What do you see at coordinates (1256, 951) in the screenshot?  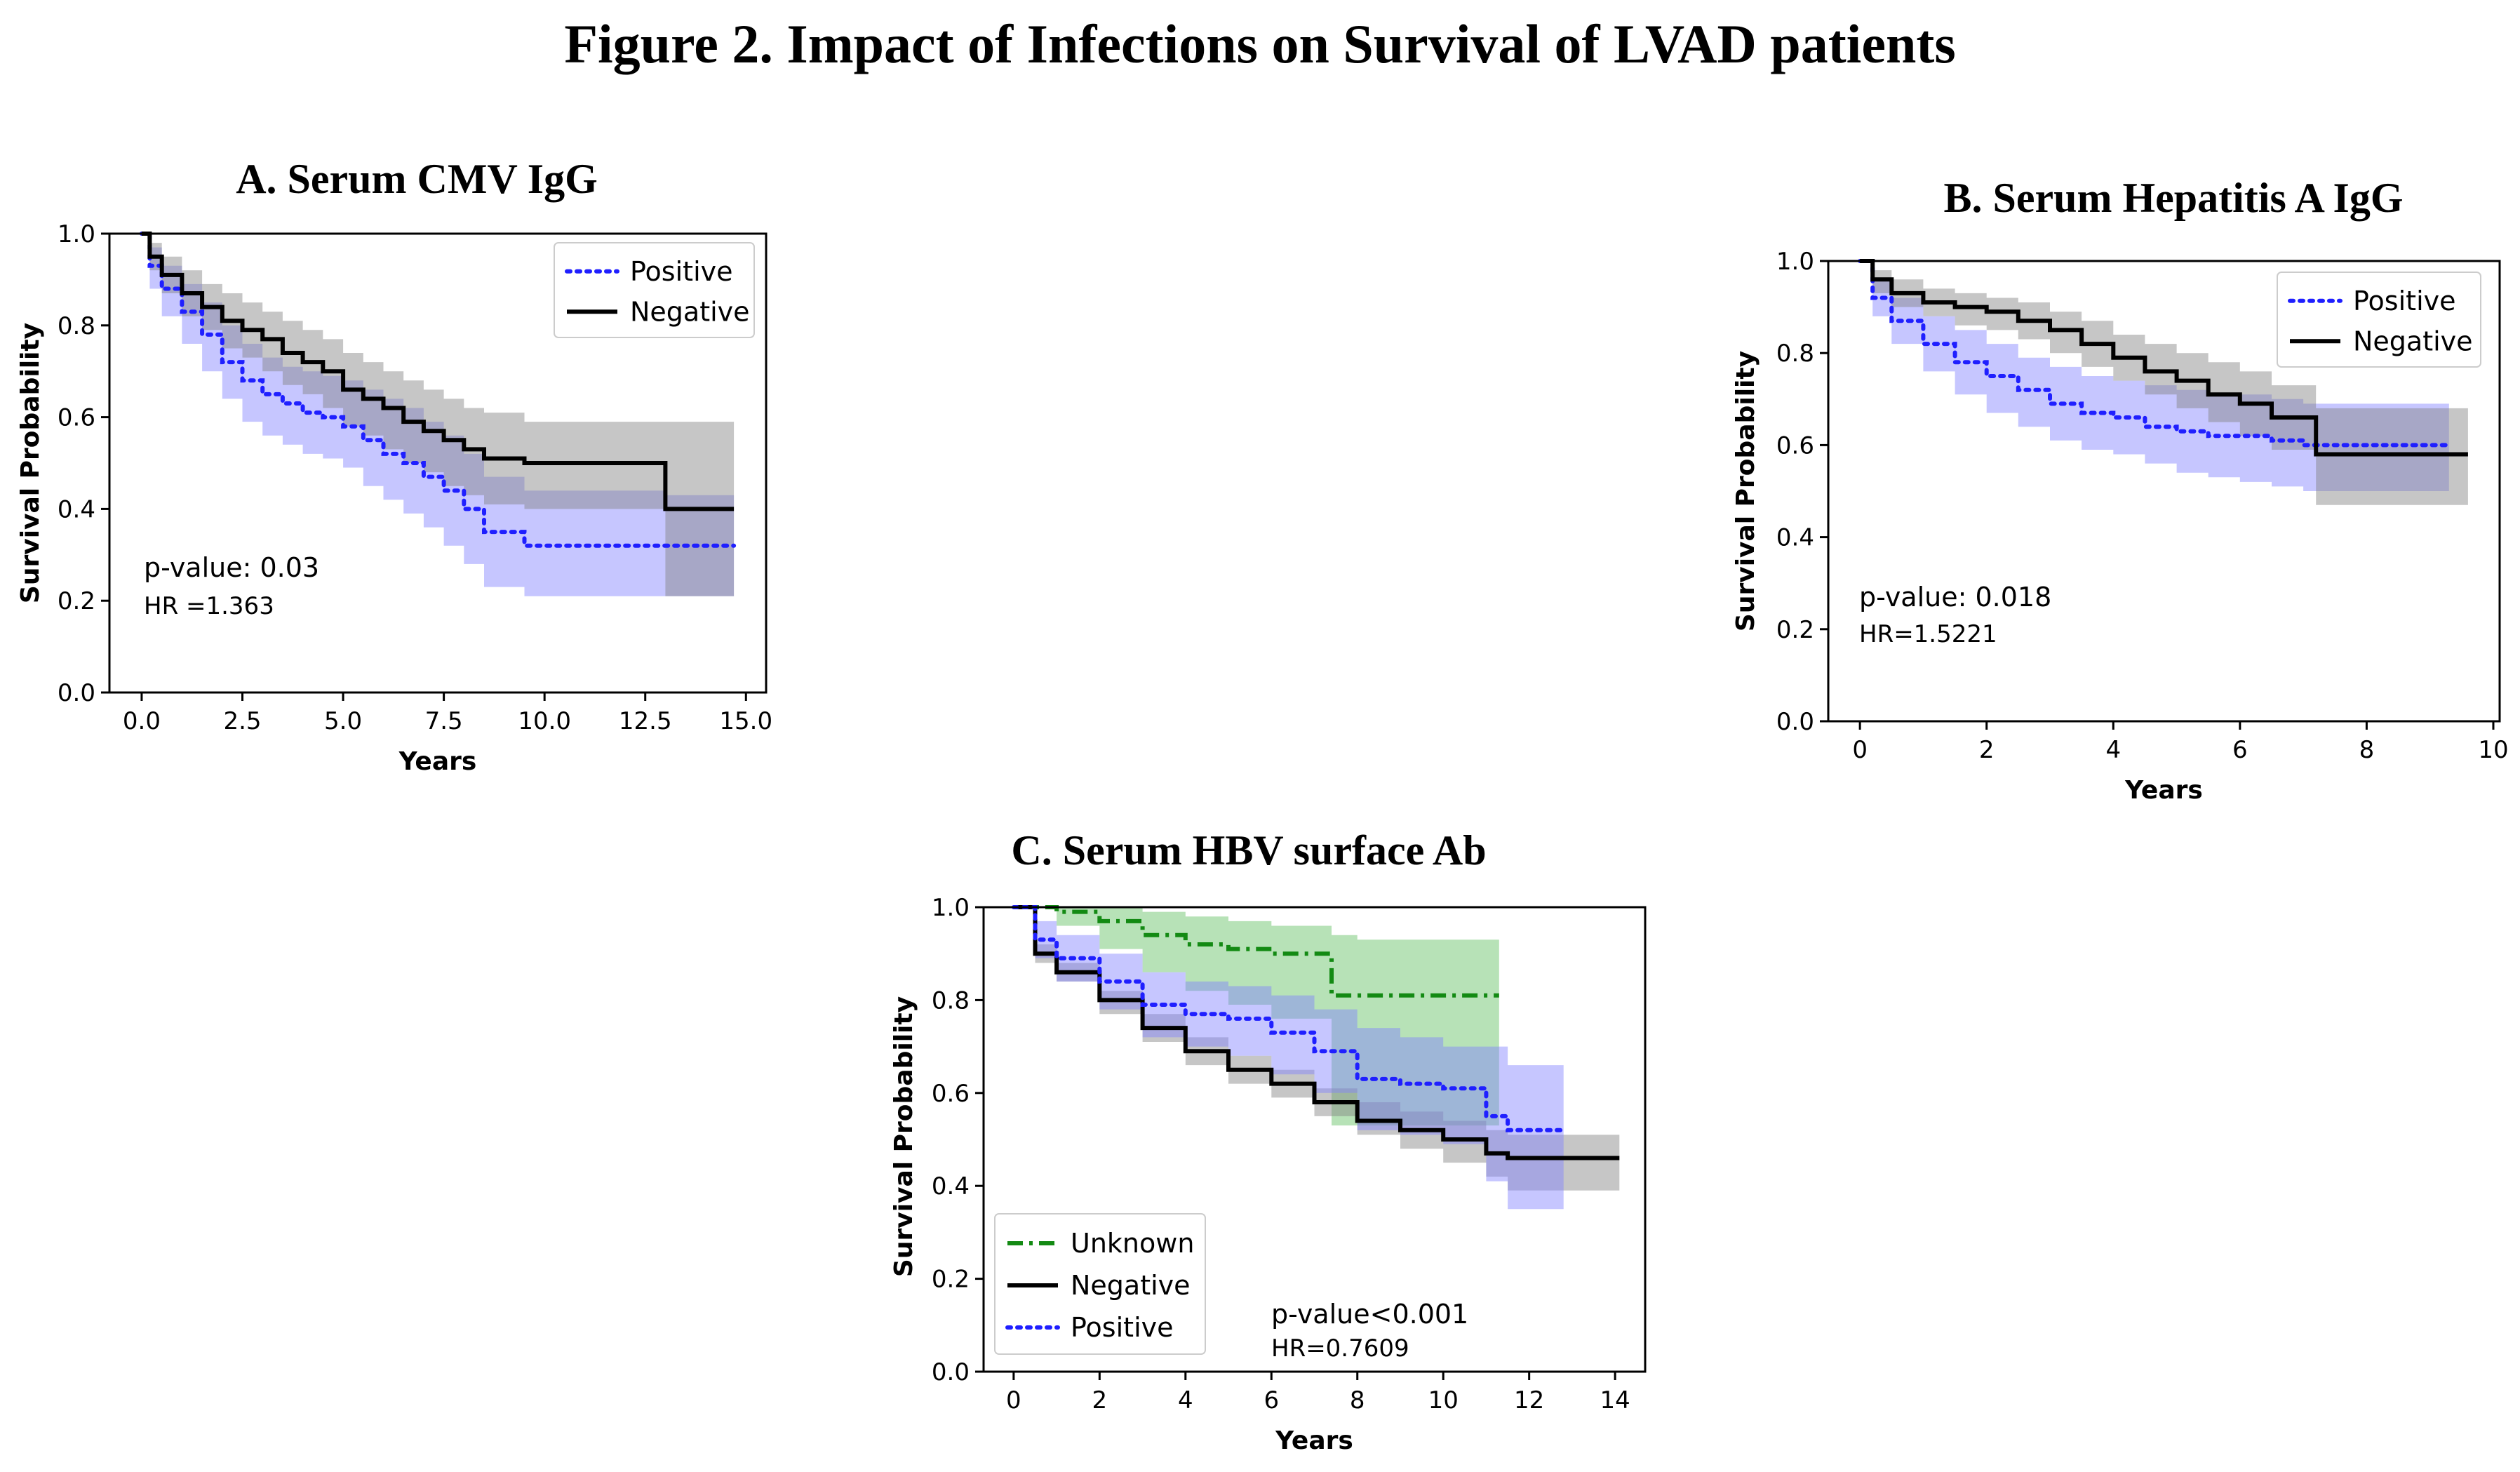 I see `survival-line-unknown` at bounding box center [1256, 951].